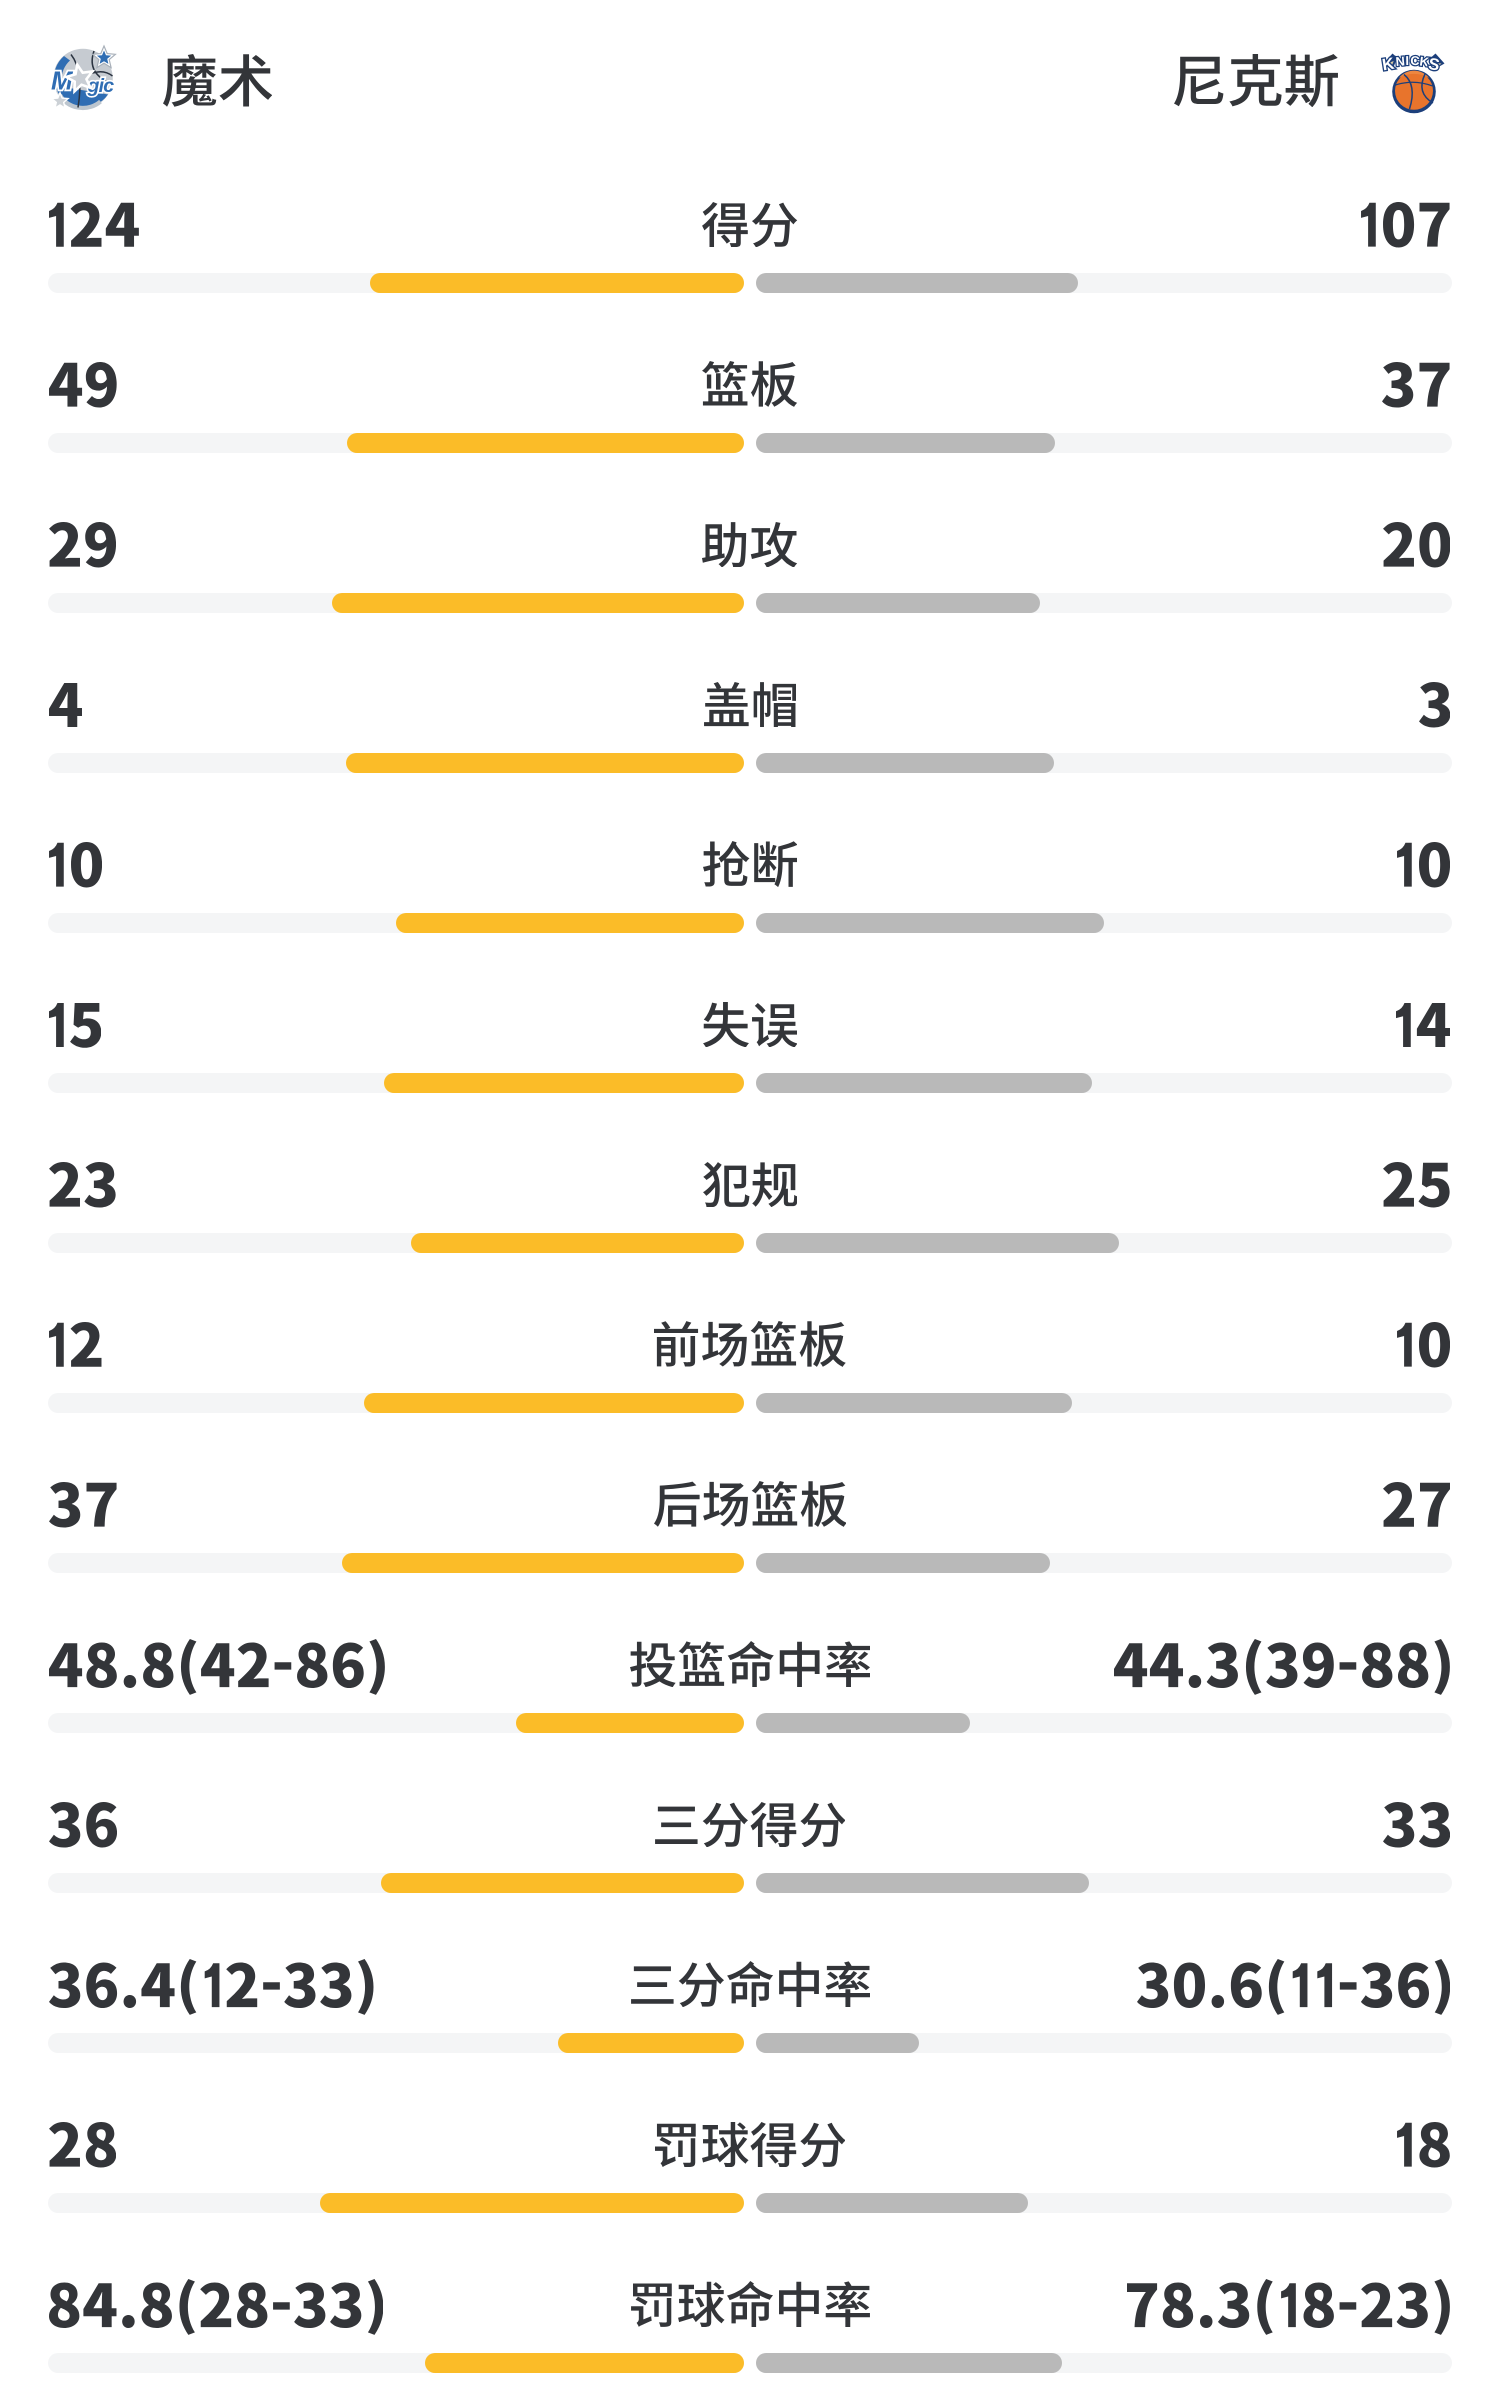 The image size is (1500, 2400). I want to click on svg-text: I, so click(1407, 60).